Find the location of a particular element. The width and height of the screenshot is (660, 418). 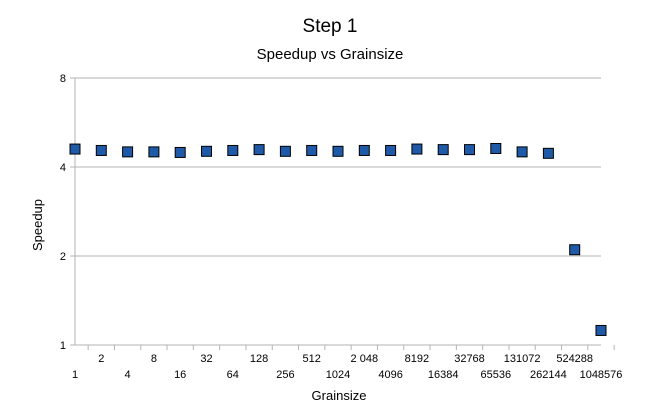

x-tick-label: 131072 is located at coordinates (522, 359).